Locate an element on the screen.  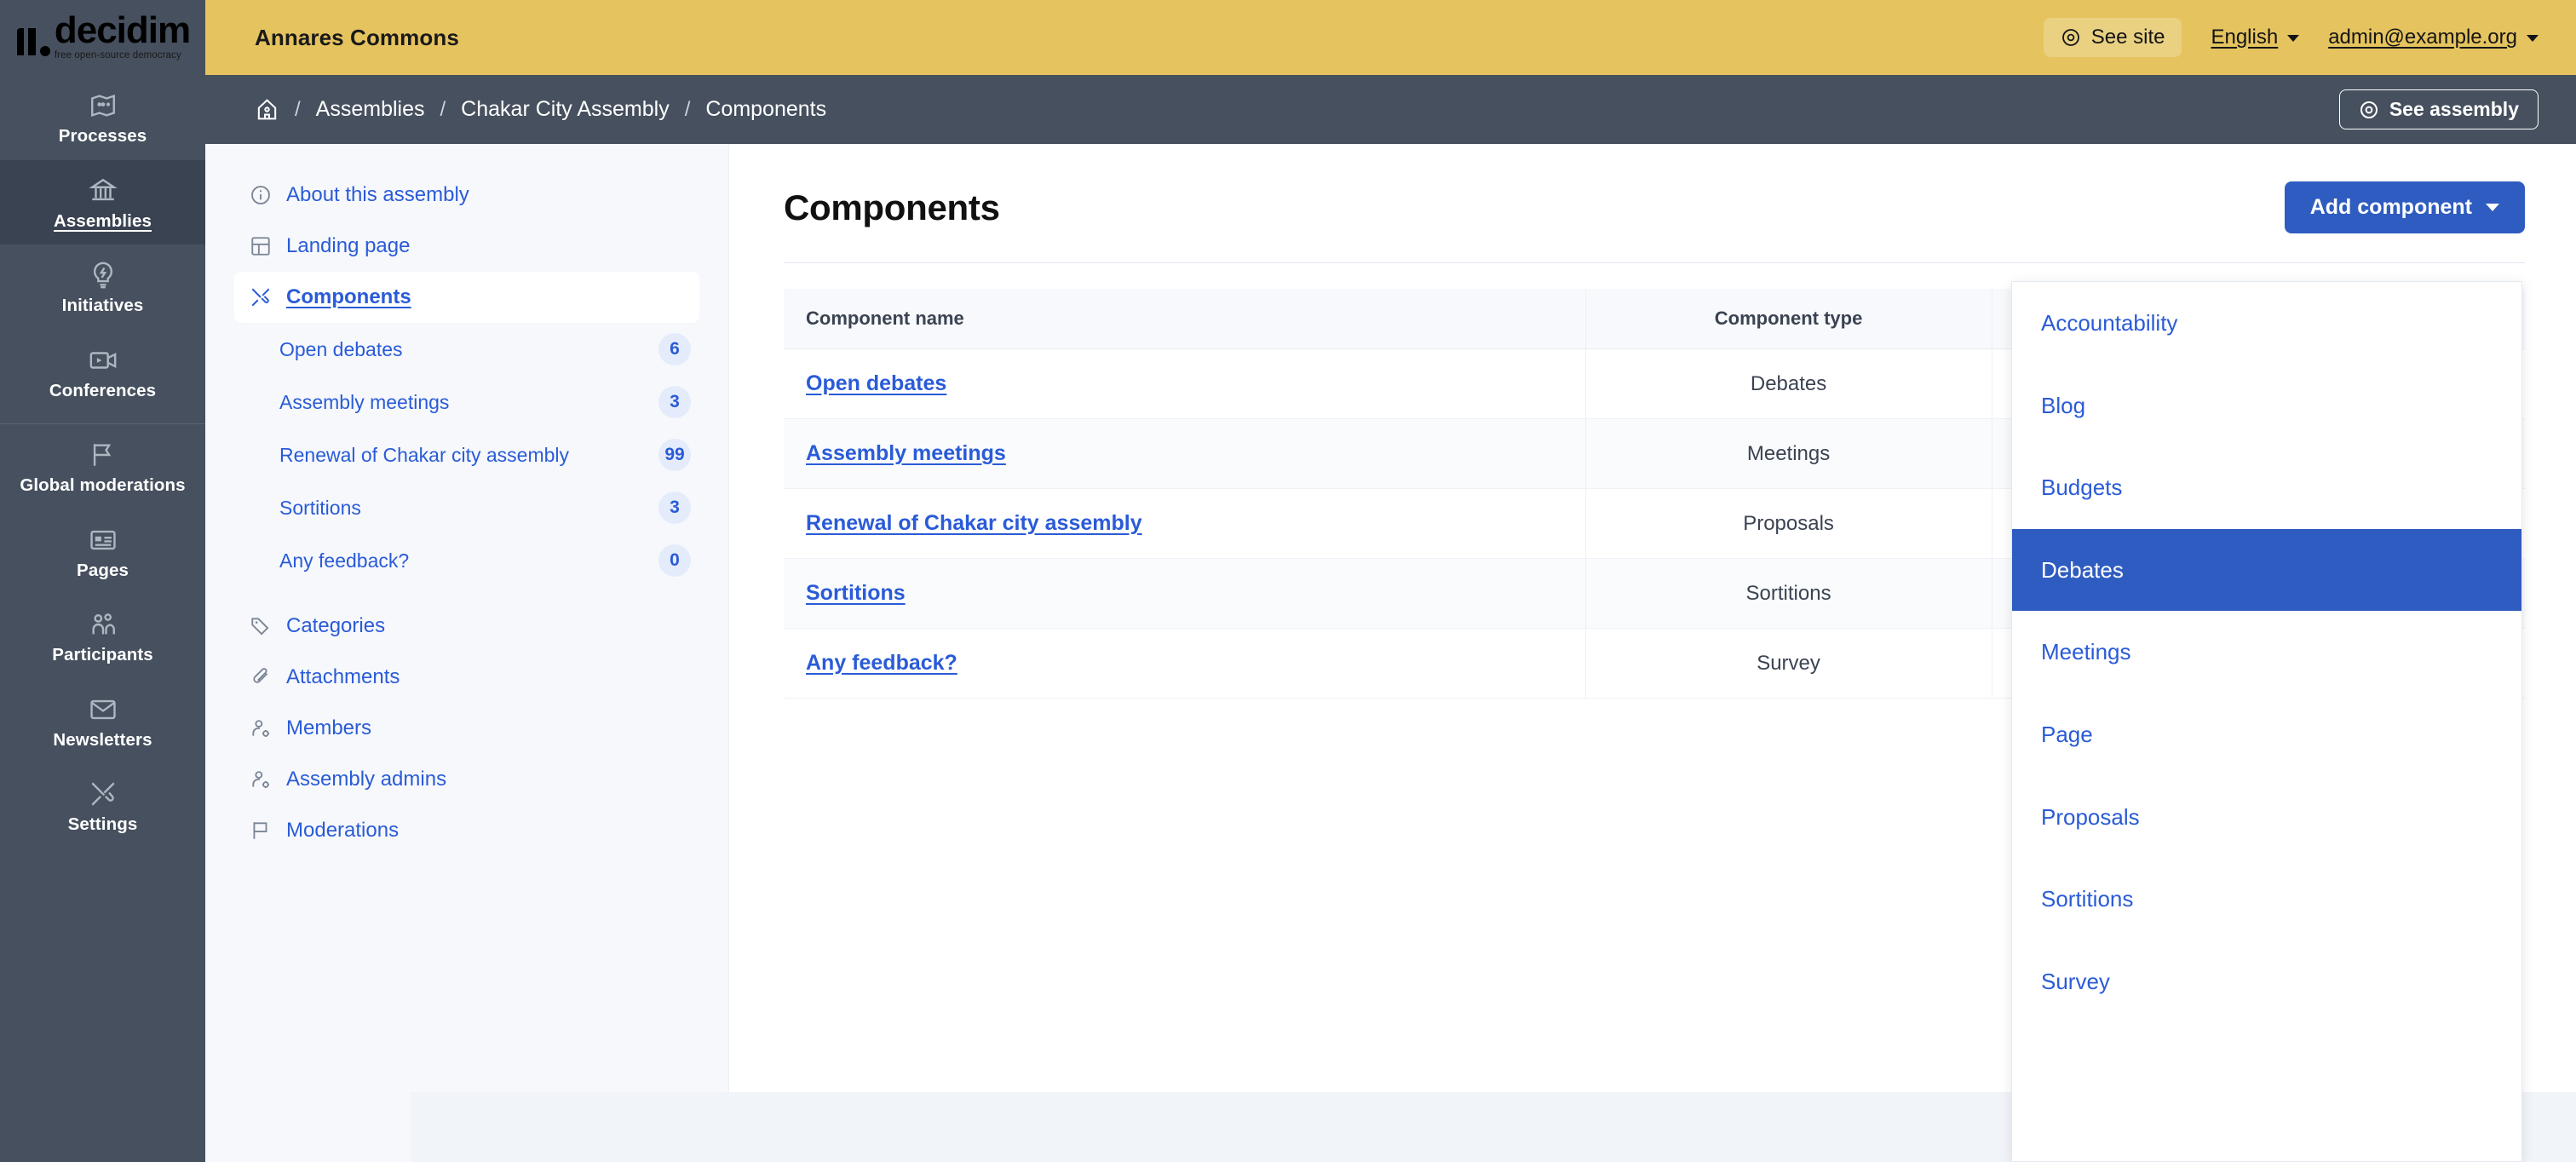
sidebar-item-assemblies: Assemblies is located at coordinates (103, 201).